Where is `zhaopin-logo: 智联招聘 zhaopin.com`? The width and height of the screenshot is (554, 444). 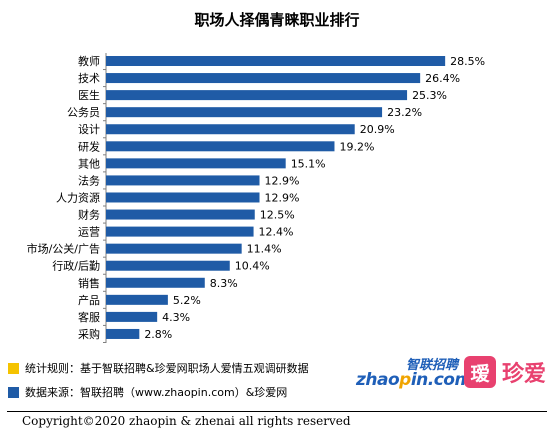
zhaopin-logo: 智联招聘 zhaopin.com is located at coordinates (414, 374).